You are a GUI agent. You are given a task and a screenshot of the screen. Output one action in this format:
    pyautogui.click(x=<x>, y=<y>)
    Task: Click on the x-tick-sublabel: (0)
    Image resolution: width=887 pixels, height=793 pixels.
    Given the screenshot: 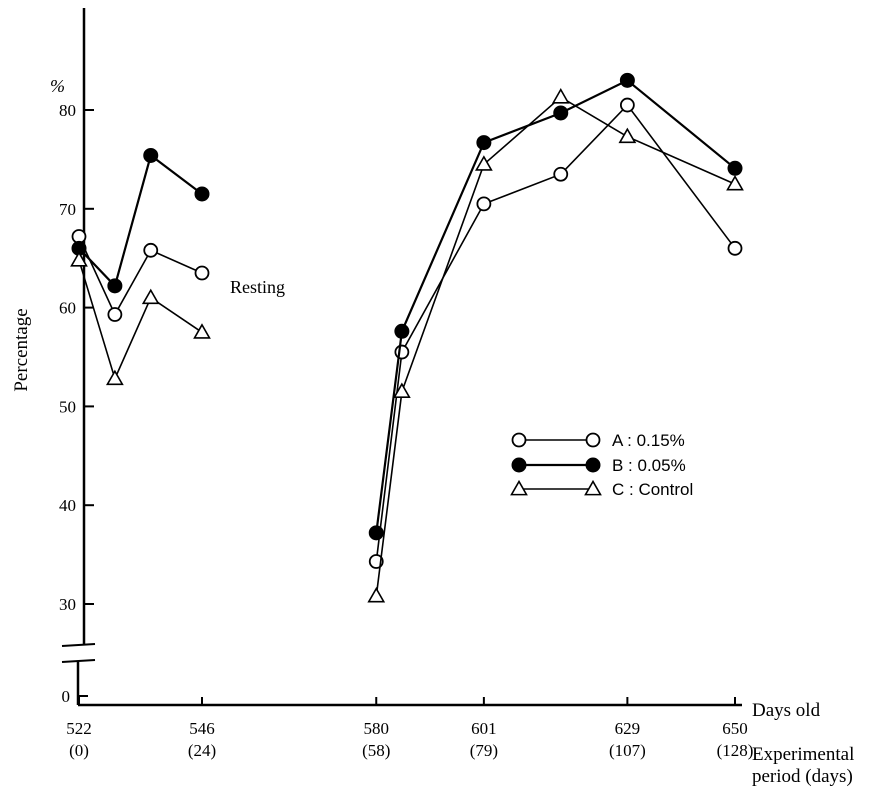 What is the action you would take?
    pyautogui.click(x=79, y=750)
    